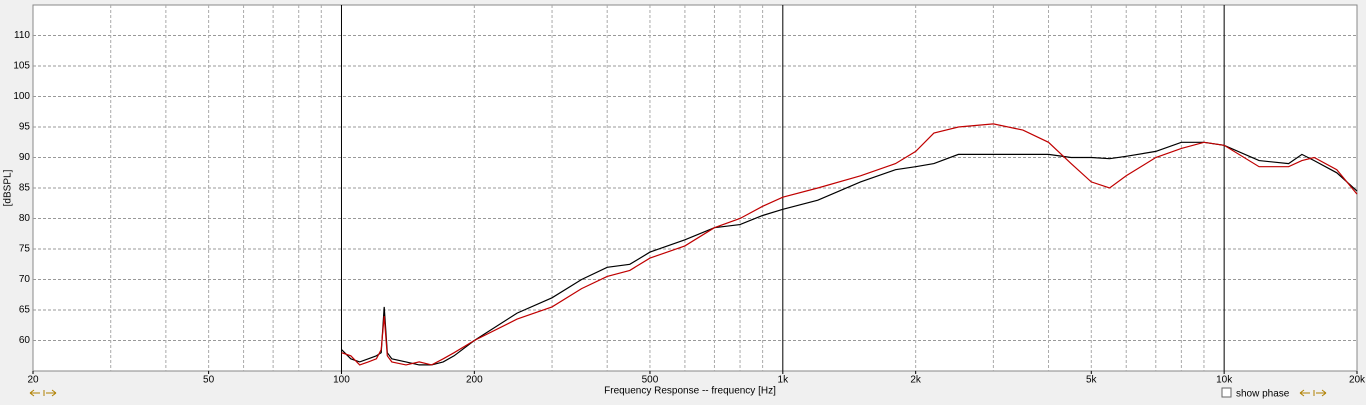 This screenshot has width=1366, height=405. What do you see at coordinates (1357, 380) in the screenshot?
I see `x-tick-label: 20k` at bounding box center [1357, 380].